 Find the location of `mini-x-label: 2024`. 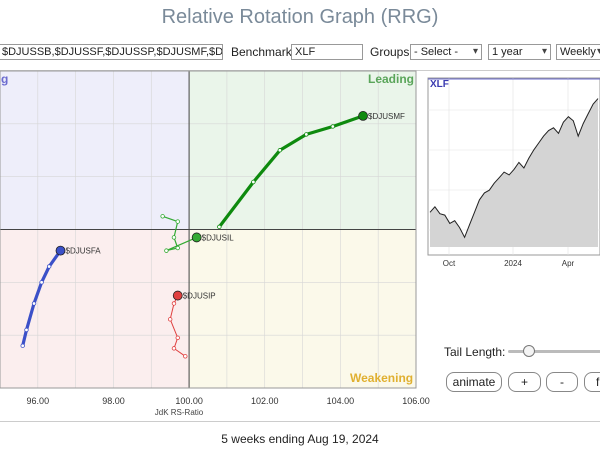

mini-x-label: 2024 is located at coordinates (513, 263).